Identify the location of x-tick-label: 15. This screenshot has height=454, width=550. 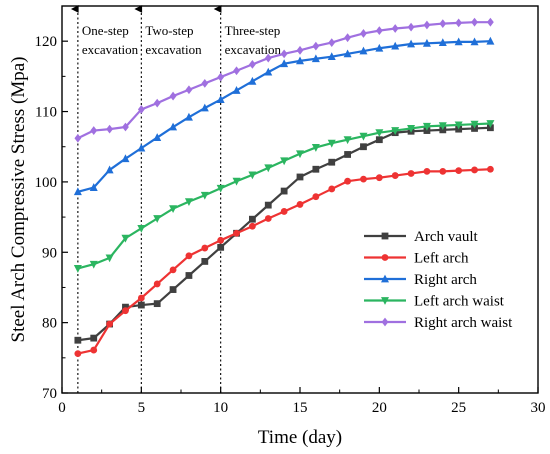
(300, 408).